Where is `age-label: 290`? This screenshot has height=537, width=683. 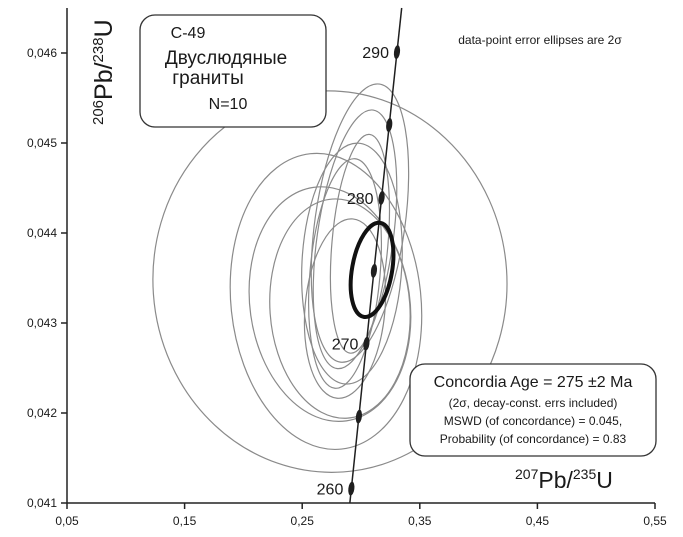 age-label: 290 is located at coordinates (375, 53).